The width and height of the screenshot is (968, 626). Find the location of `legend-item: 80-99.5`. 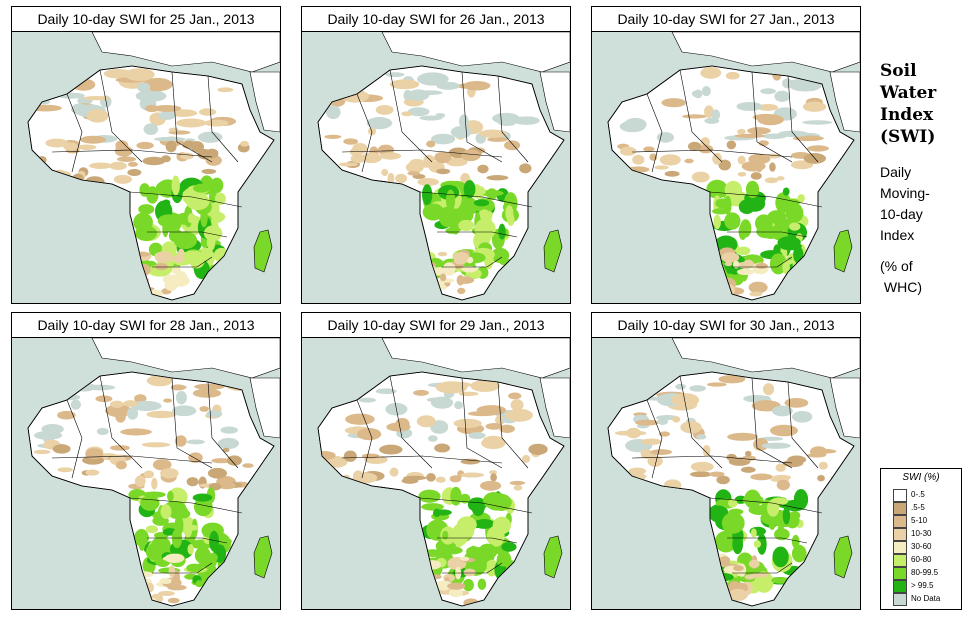

legend-item: 80-99.5 is located at coordinates (925, 573).